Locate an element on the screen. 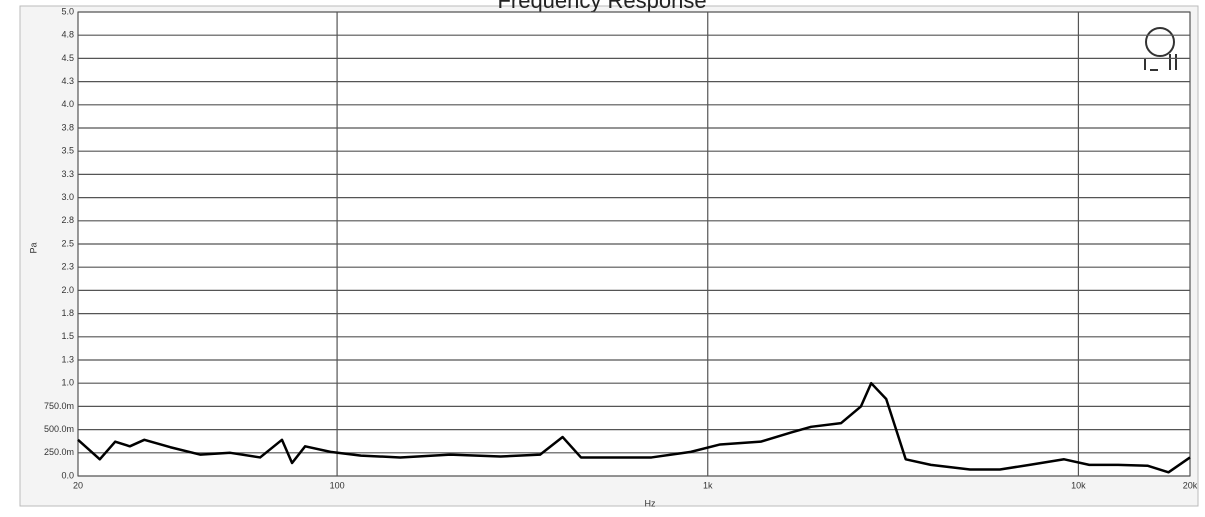 This screenshot has width=1205, height=517. y-tick-label: 2.5 is located at coordinates (67, 243).